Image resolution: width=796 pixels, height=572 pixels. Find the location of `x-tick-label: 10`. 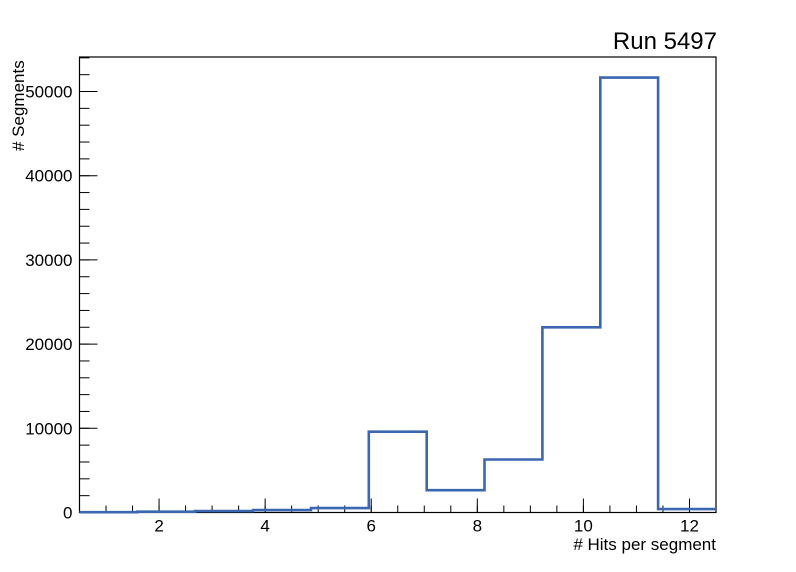

x-tick-label: 10 is located at coordinates (583, 526).